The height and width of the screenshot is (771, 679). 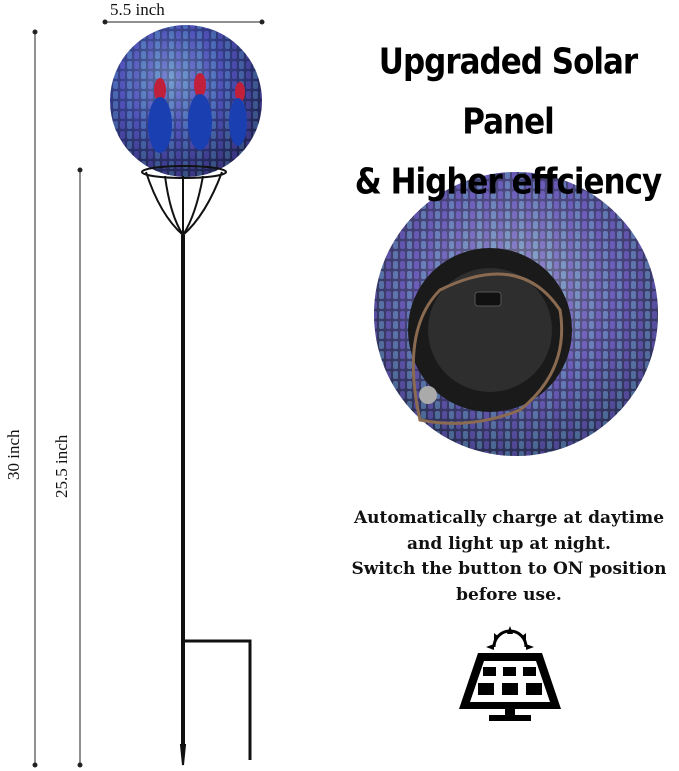 I want to click on metal-hook, so click(x=487, y=348).